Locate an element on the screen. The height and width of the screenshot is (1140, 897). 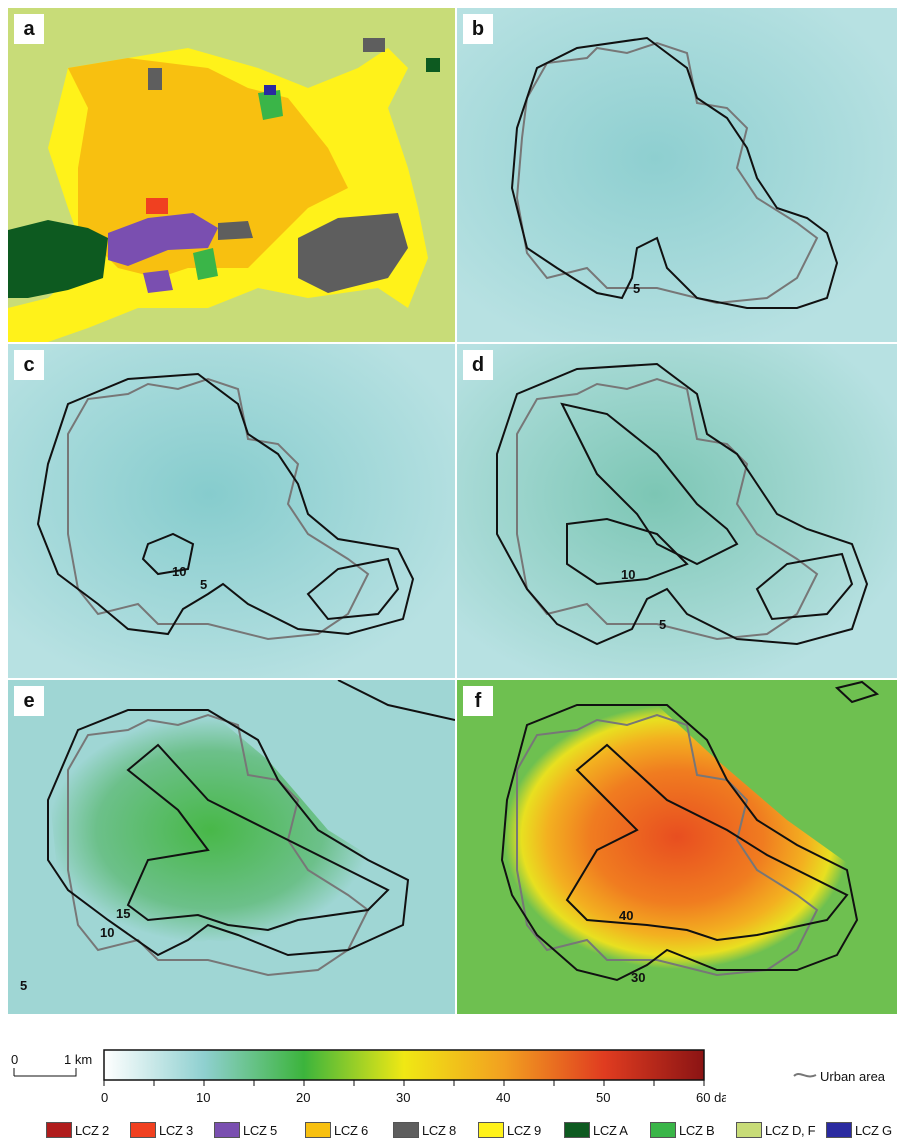
panel-b-map: 5 b is located at coordinates (677, 175).